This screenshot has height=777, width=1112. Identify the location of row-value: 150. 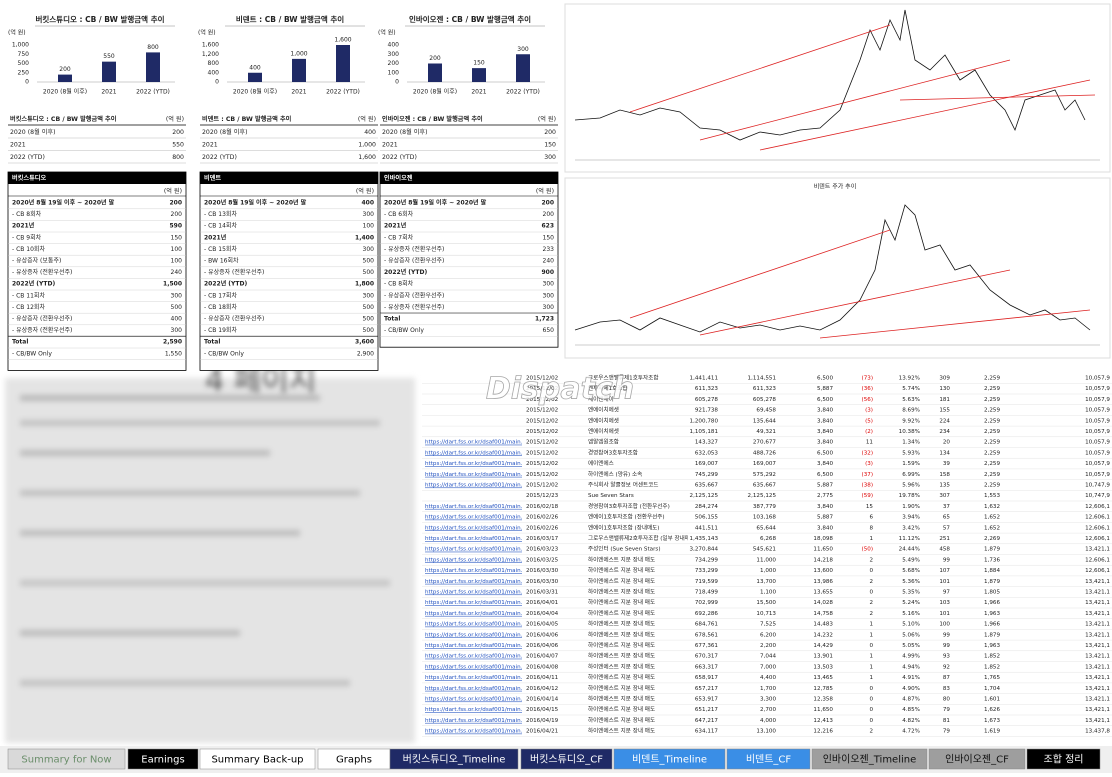
(550, 145).